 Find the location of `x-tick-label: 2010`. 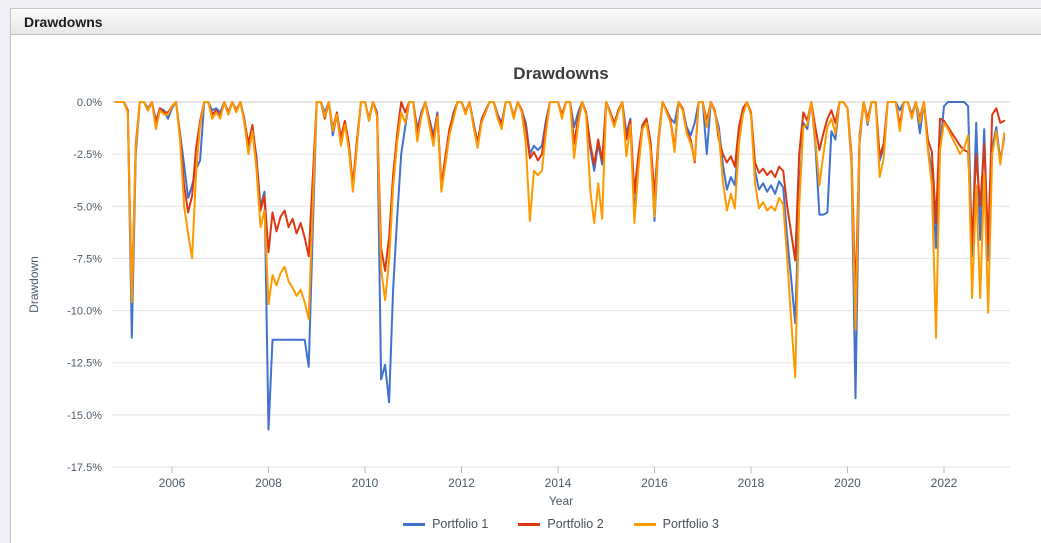

x-tick-label: 2010 is located at coordinates (365, 483).